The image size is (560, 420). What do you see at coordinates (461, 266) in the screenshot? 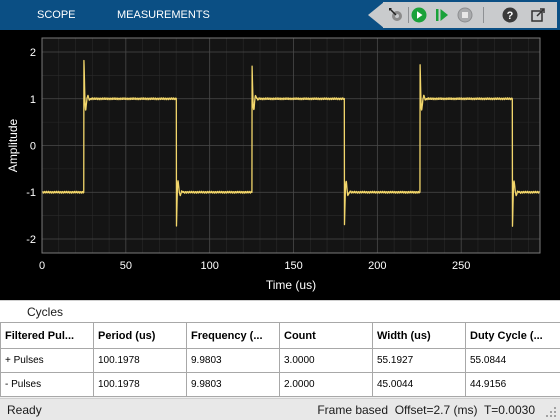
I see `x-tick-label: 250` at bounding box center [461, 266].